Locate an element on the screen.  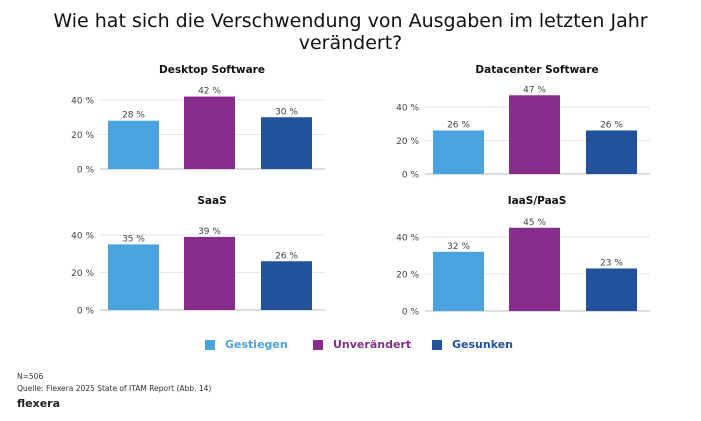
legend-label: Gestiegen is located at coordinates (256, 344).